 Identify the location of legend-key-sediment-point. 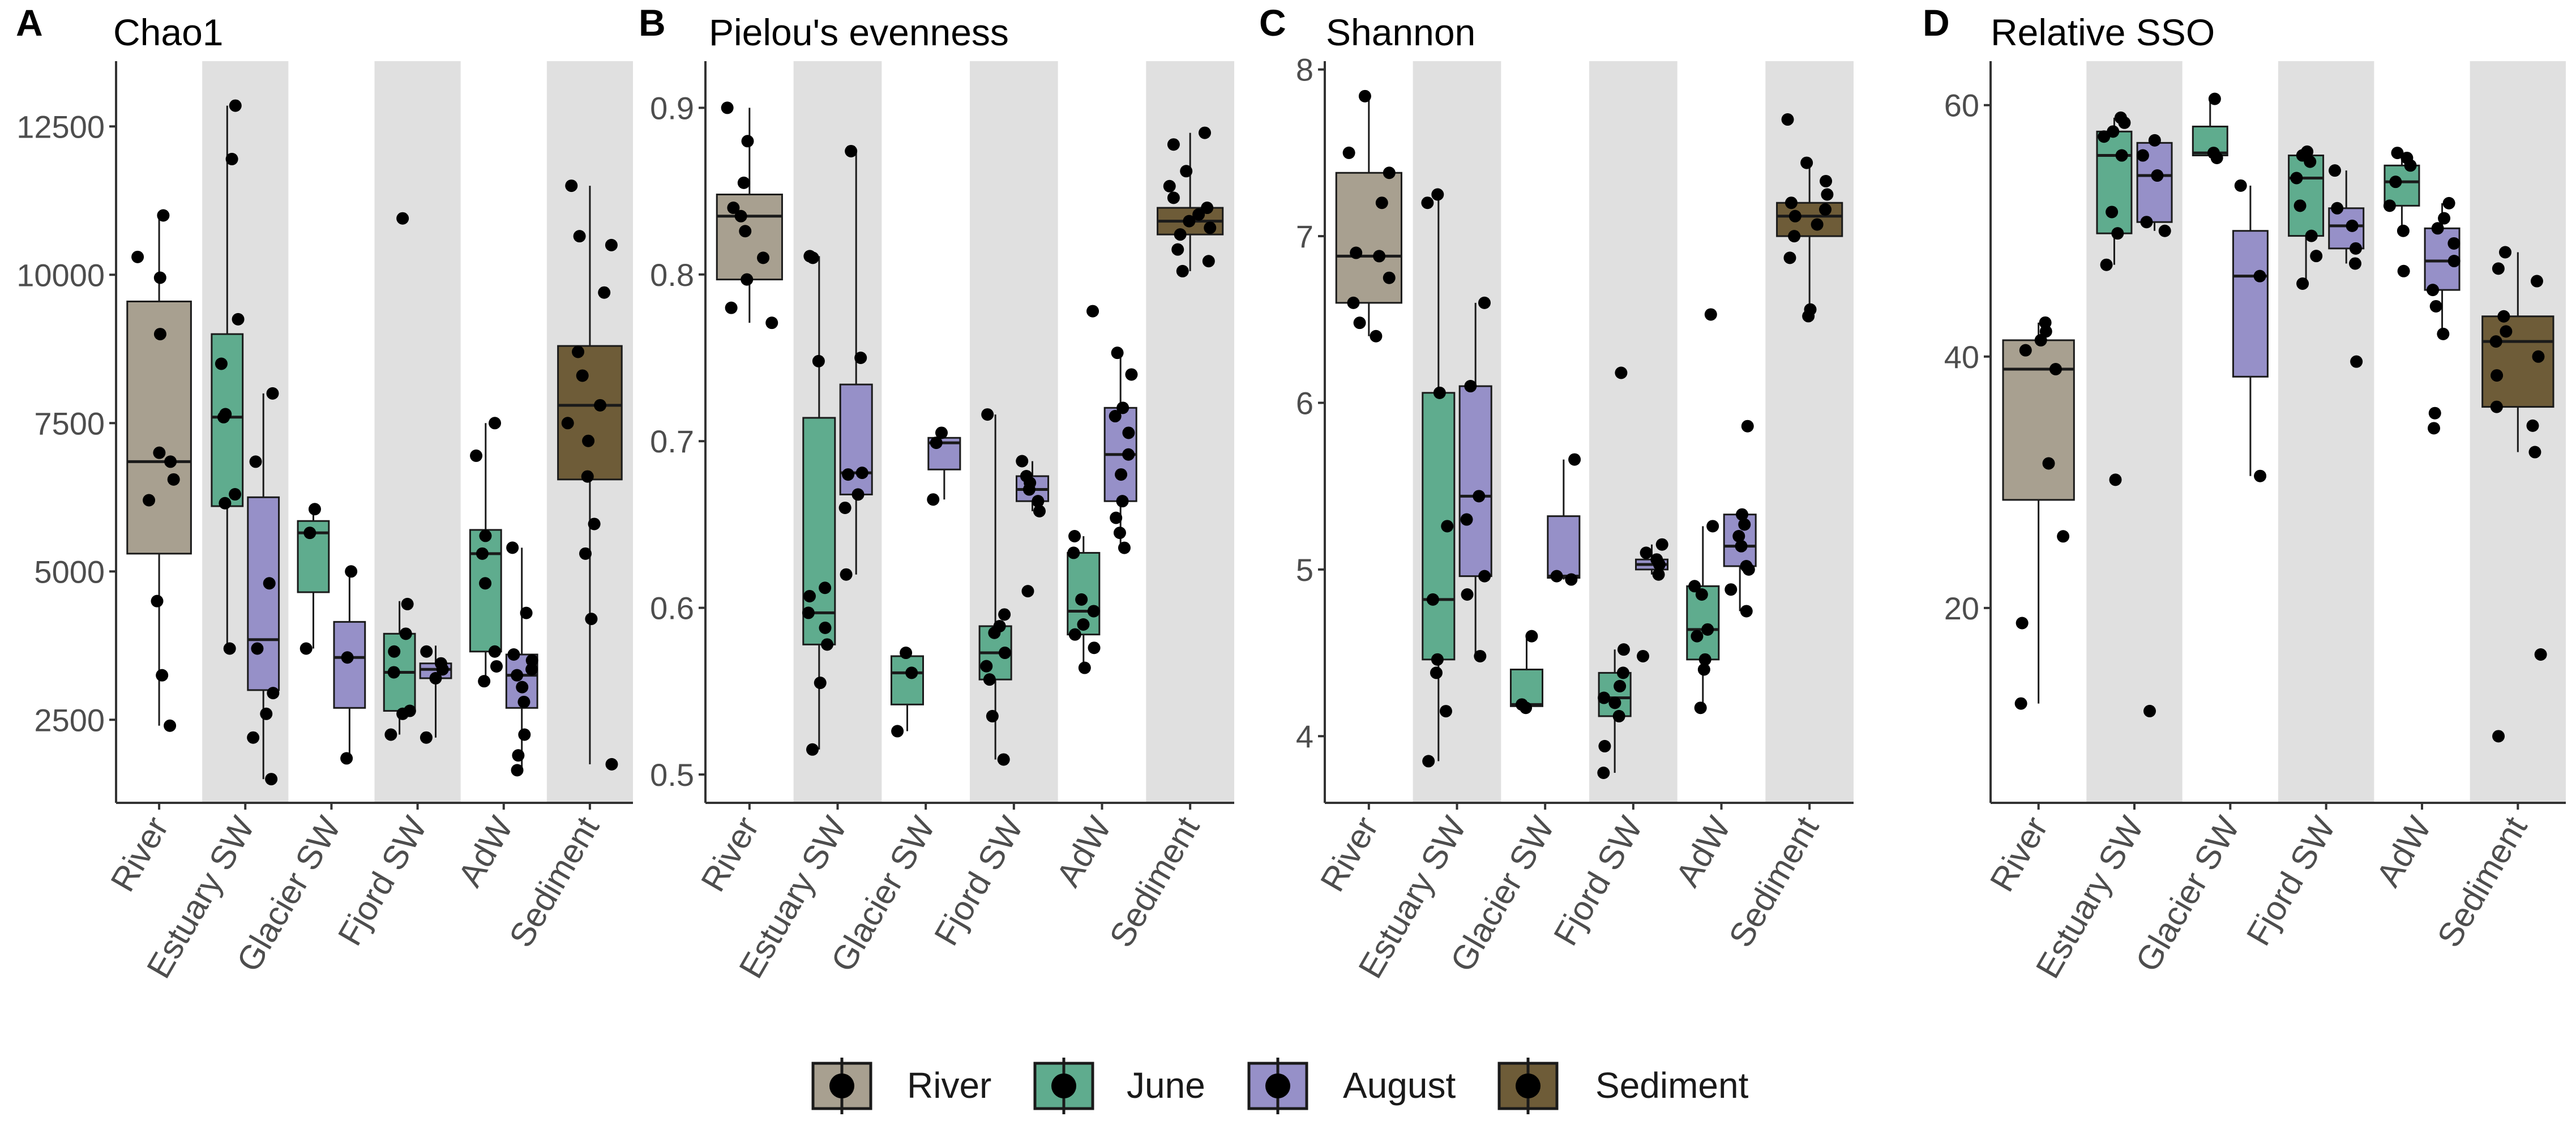
(1528, 1085).